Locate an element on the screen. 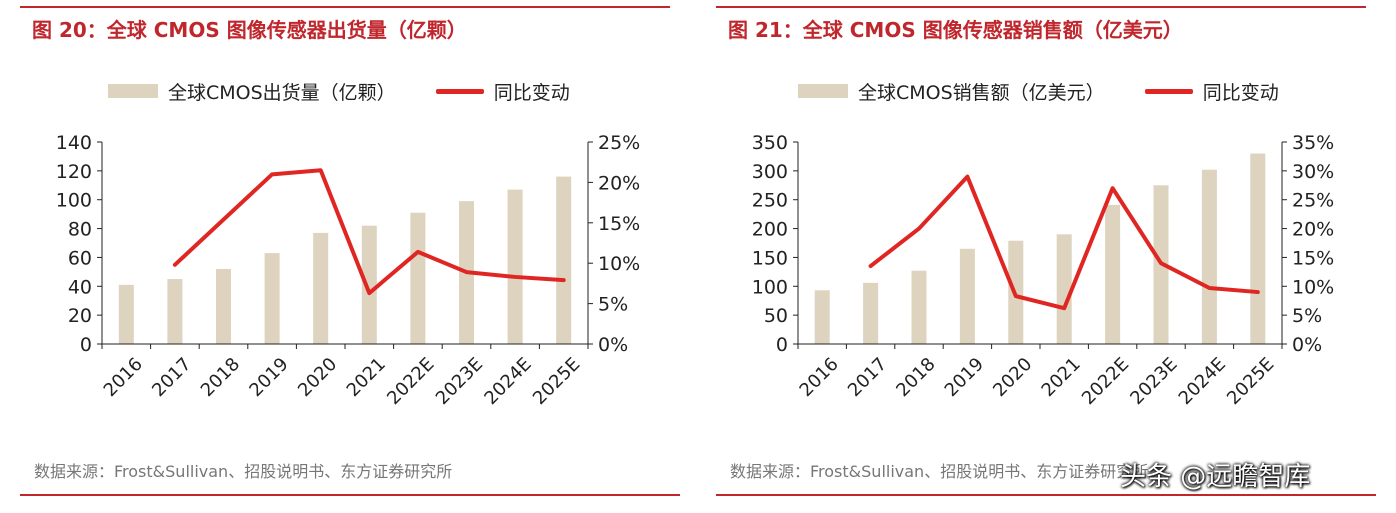 The width and height of the screenshot is (1396, 513). y-tick-label-left: 140 is located at coordinates (74, 143).